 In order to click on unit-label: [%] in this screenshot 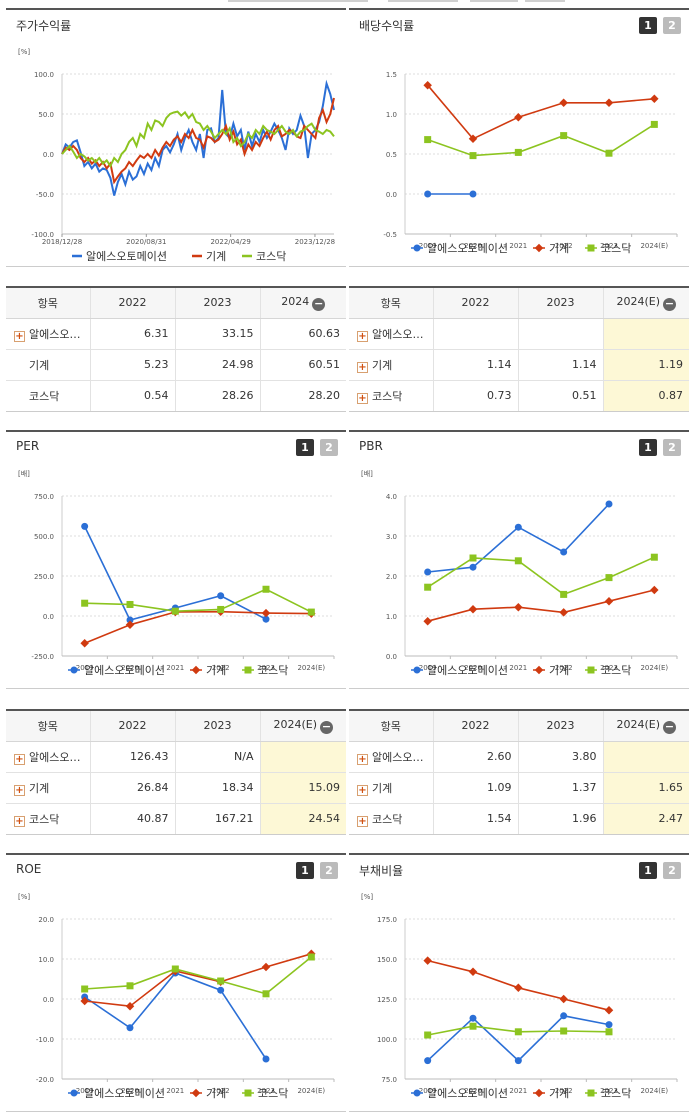, I will do `click(24, 897)`.